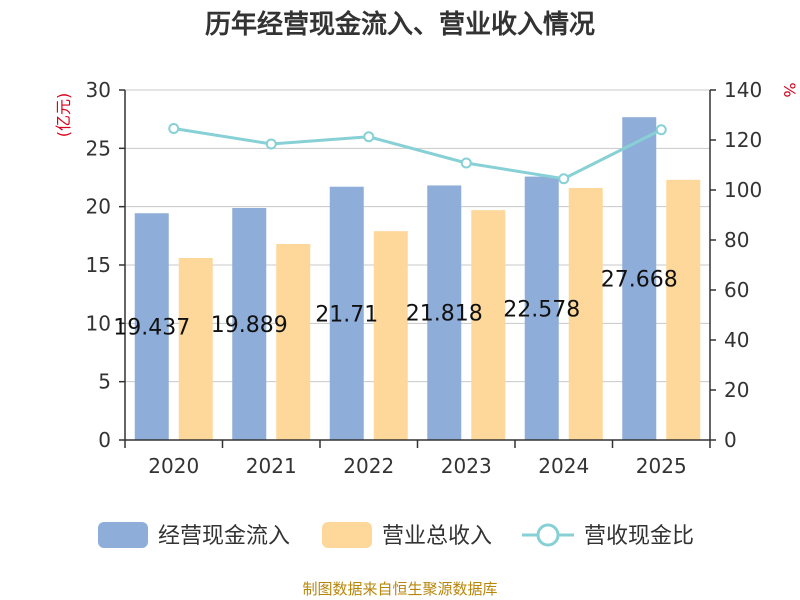 This screenshot has height=600, width=800. Describe the element at coordinates (368, 466) in the screenshot. I see `x-tick-label: 2022` at that location.